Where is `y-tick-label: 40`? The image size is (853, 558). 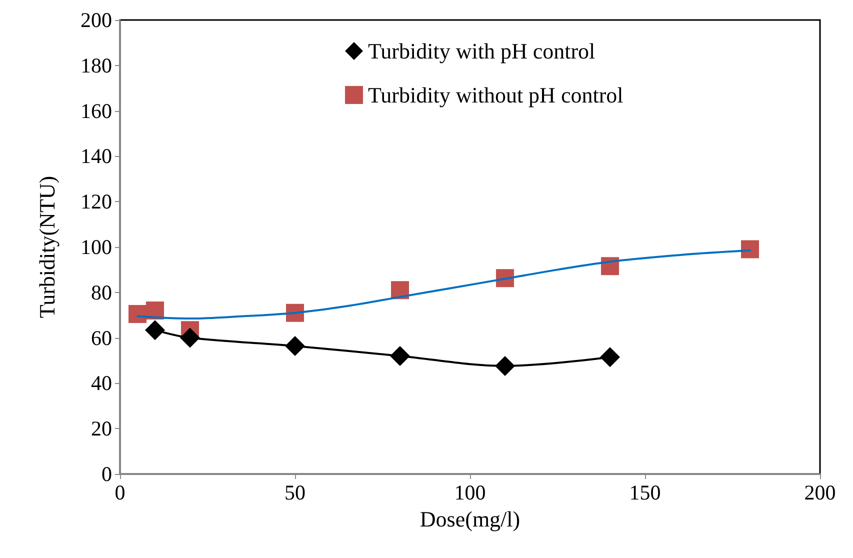
y-tick-label: 40 is located at coordinates (101, 383).